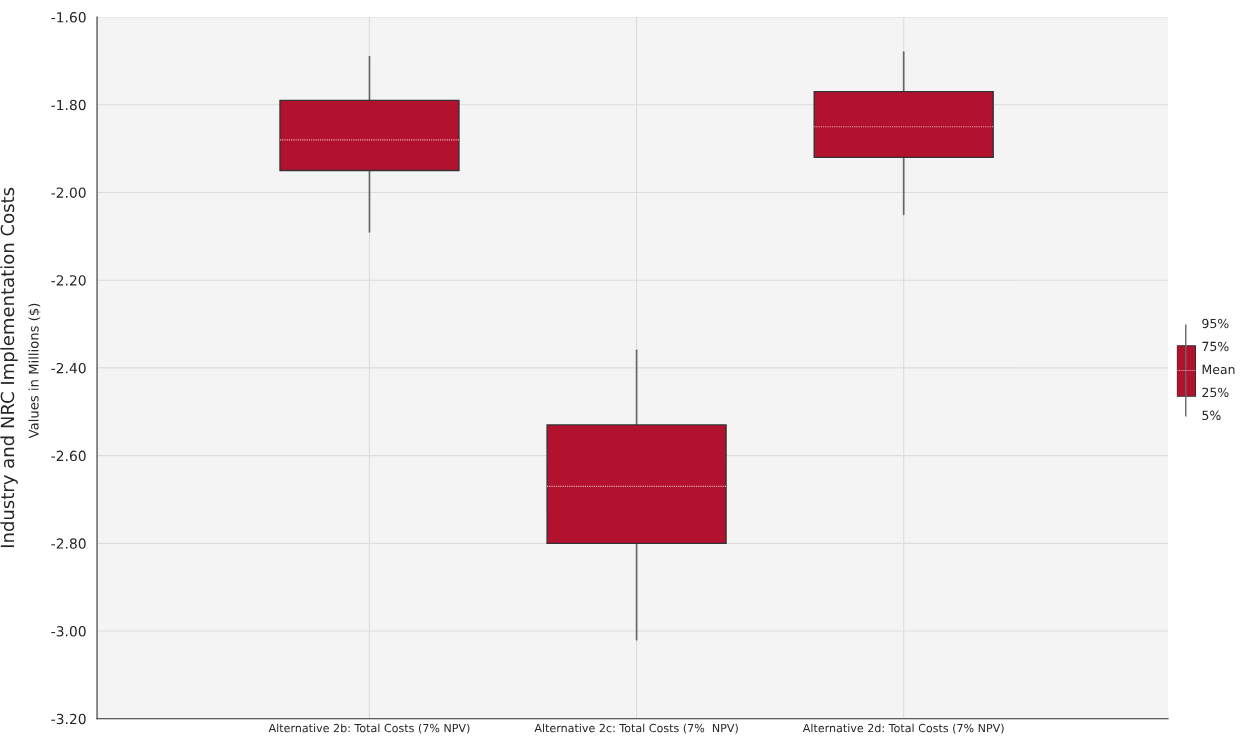 This screenshot has width=1244, height=741. Describe the element at coordinates (1215, 346) in the screenshot. I see `text: 75%` at that location.